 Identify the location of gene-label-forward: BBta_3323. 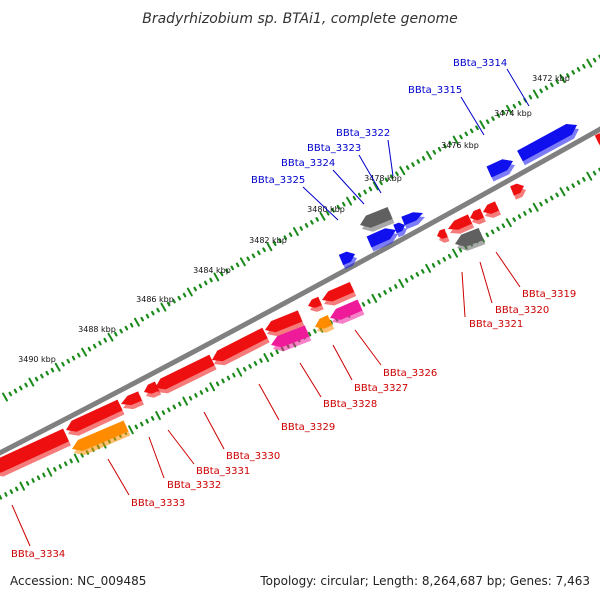
(334, 148).